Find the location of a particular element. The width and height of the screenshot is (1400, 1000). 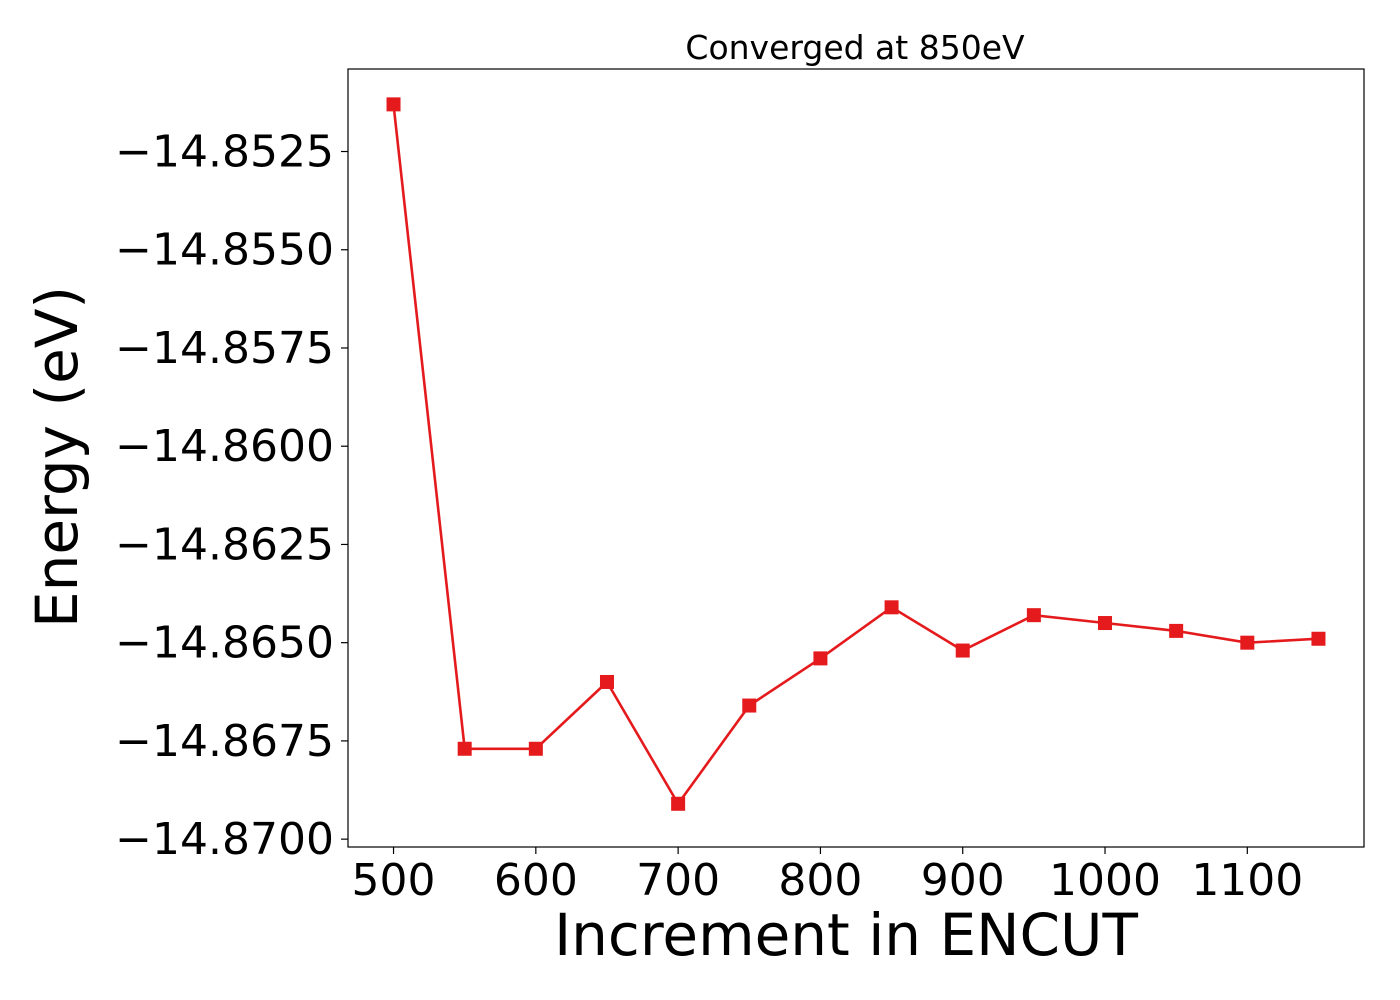

y-tick-label: −14.8525 is located at coordinates (224, 152).